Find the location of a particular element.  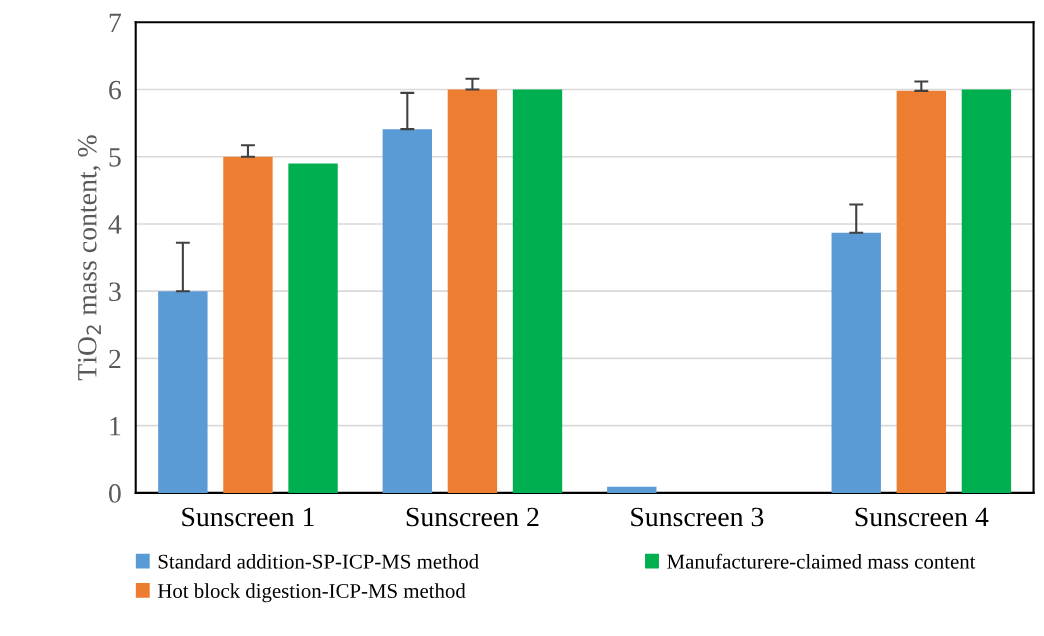

y-tick-label: 6 is located at coordinates (115, 90).